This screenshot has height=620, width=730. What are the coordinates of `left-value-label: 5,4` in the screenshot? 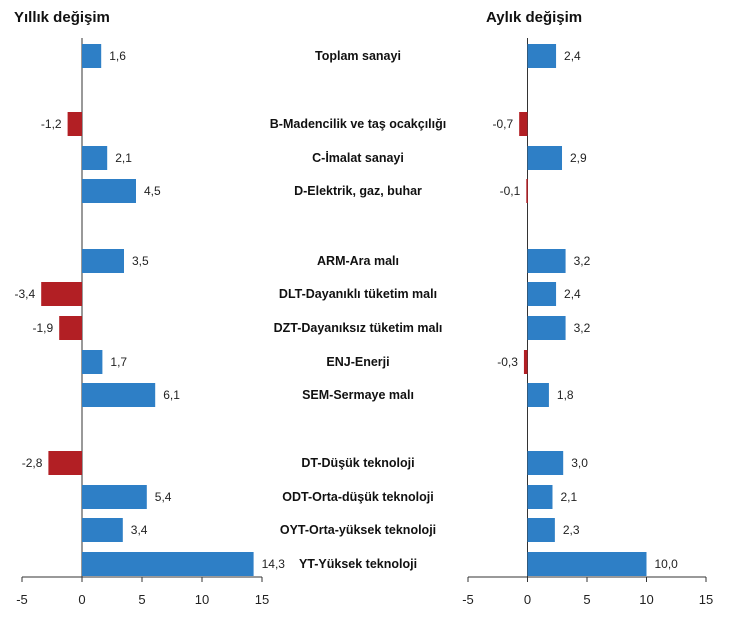 It's located at (163, 497).